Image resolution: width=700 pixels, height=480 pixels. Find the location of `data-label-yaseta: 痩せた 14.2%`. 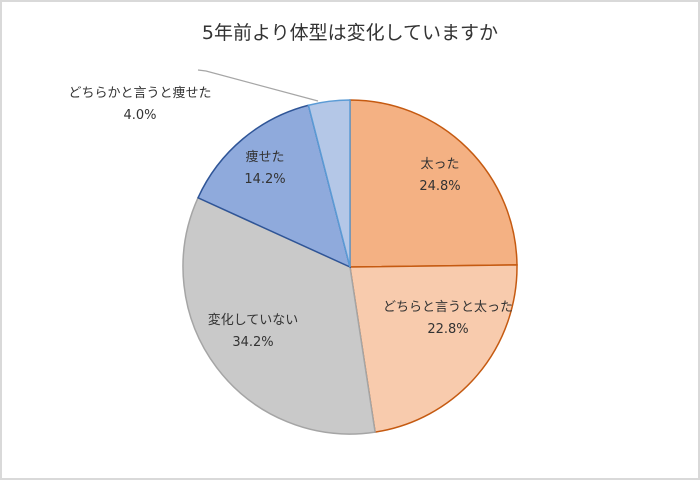

data-label-yaseta: 痩せた 14.2% is located at coordinates (265, 169).